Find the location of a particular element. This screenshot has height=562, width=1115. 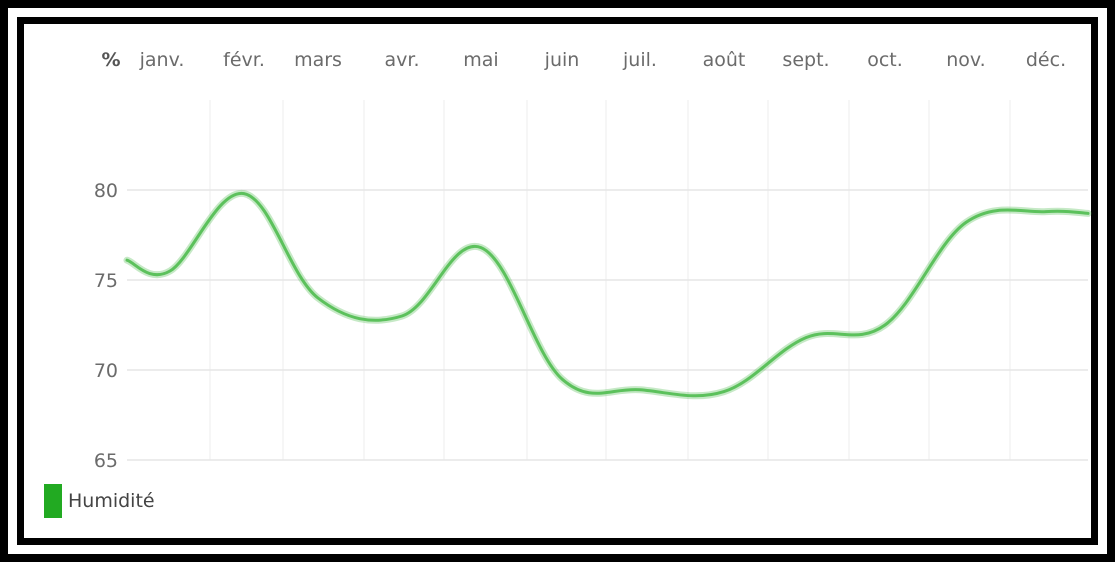

legend: Humidité is located at coordinates (99, 501).